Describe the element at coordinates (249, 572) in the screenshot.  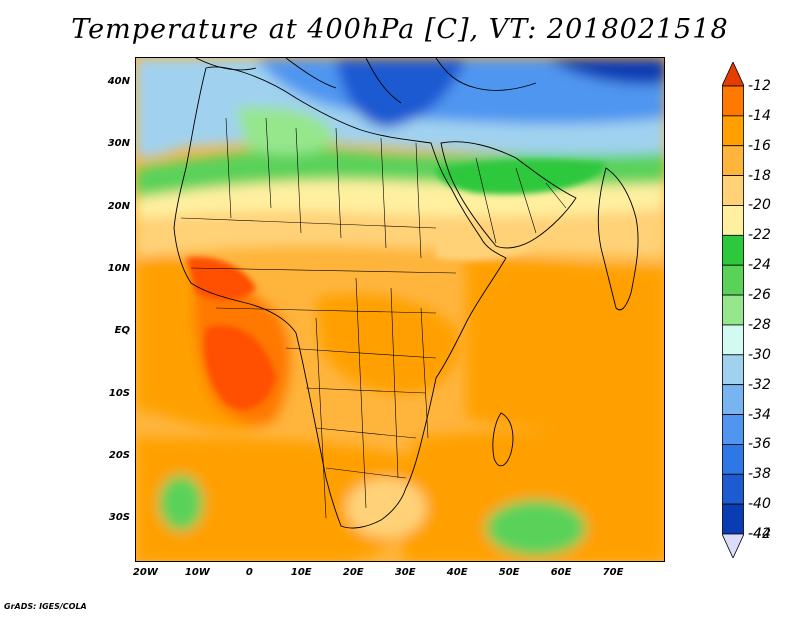
I see `lon-tick-label: 0` at that location.